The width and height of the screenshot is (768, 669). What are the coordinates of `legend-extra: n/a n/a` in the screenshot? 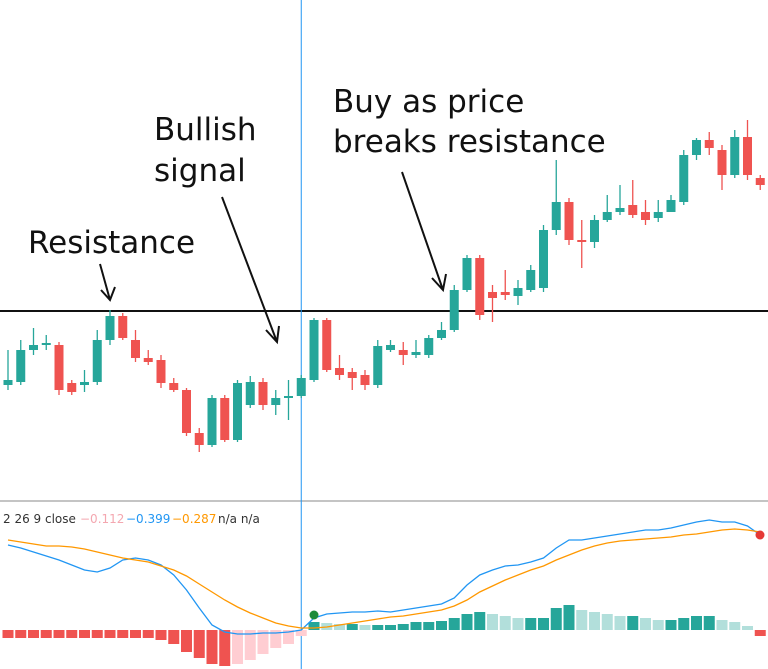 It's located at (239, 519).